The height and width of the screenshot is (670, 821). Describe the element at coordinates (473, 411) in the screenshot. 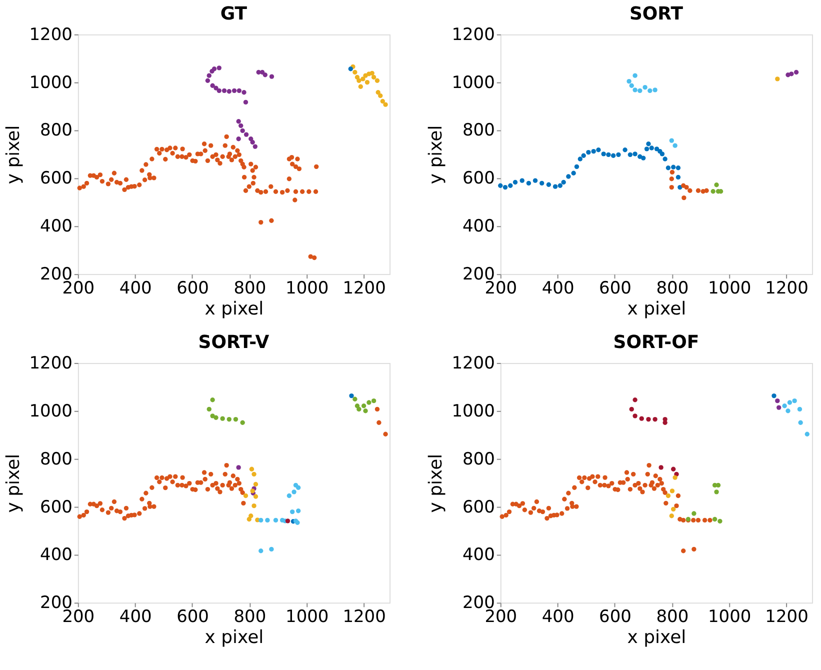

I see `y-tick-label: 1000` at that location.